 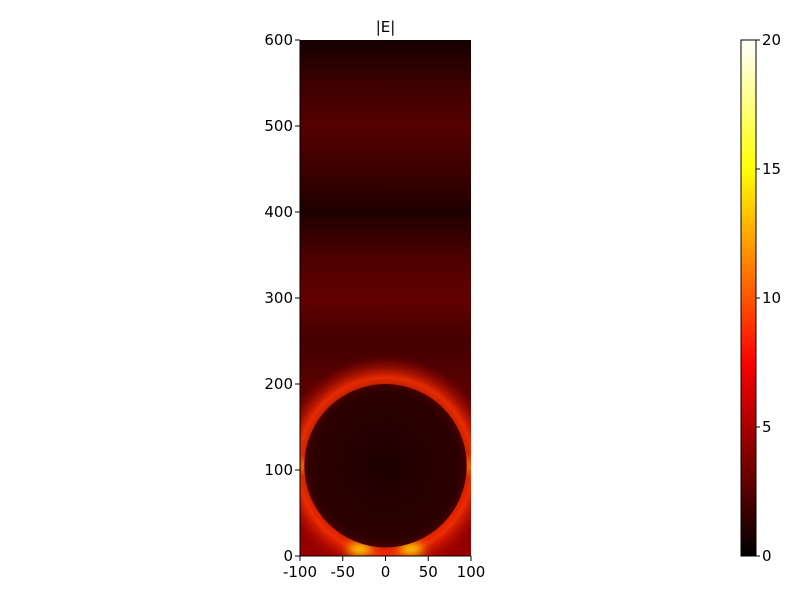 I want to click on colorbar-gradient, so click(x=748, y=298).